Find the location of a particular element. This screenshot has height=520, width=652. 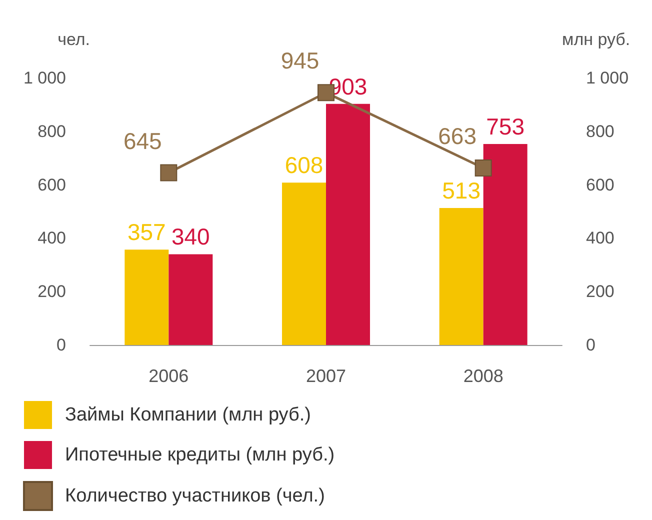

data-label: 753 is located at coordinates (505, 126).